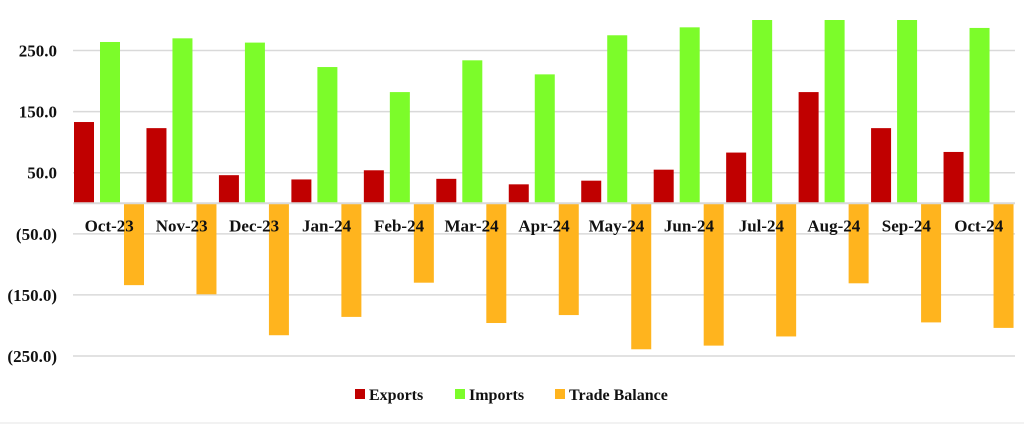 The image size is (1024, 428). I want to click on x-tick-label: Sep-24, so click(907, 225).